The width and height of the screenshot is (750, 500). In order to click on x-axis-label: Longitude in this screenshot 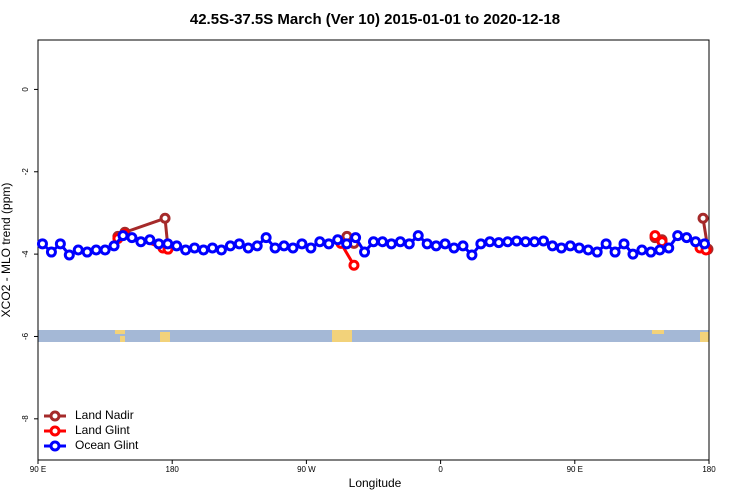, I will do `click(375, 483)`.